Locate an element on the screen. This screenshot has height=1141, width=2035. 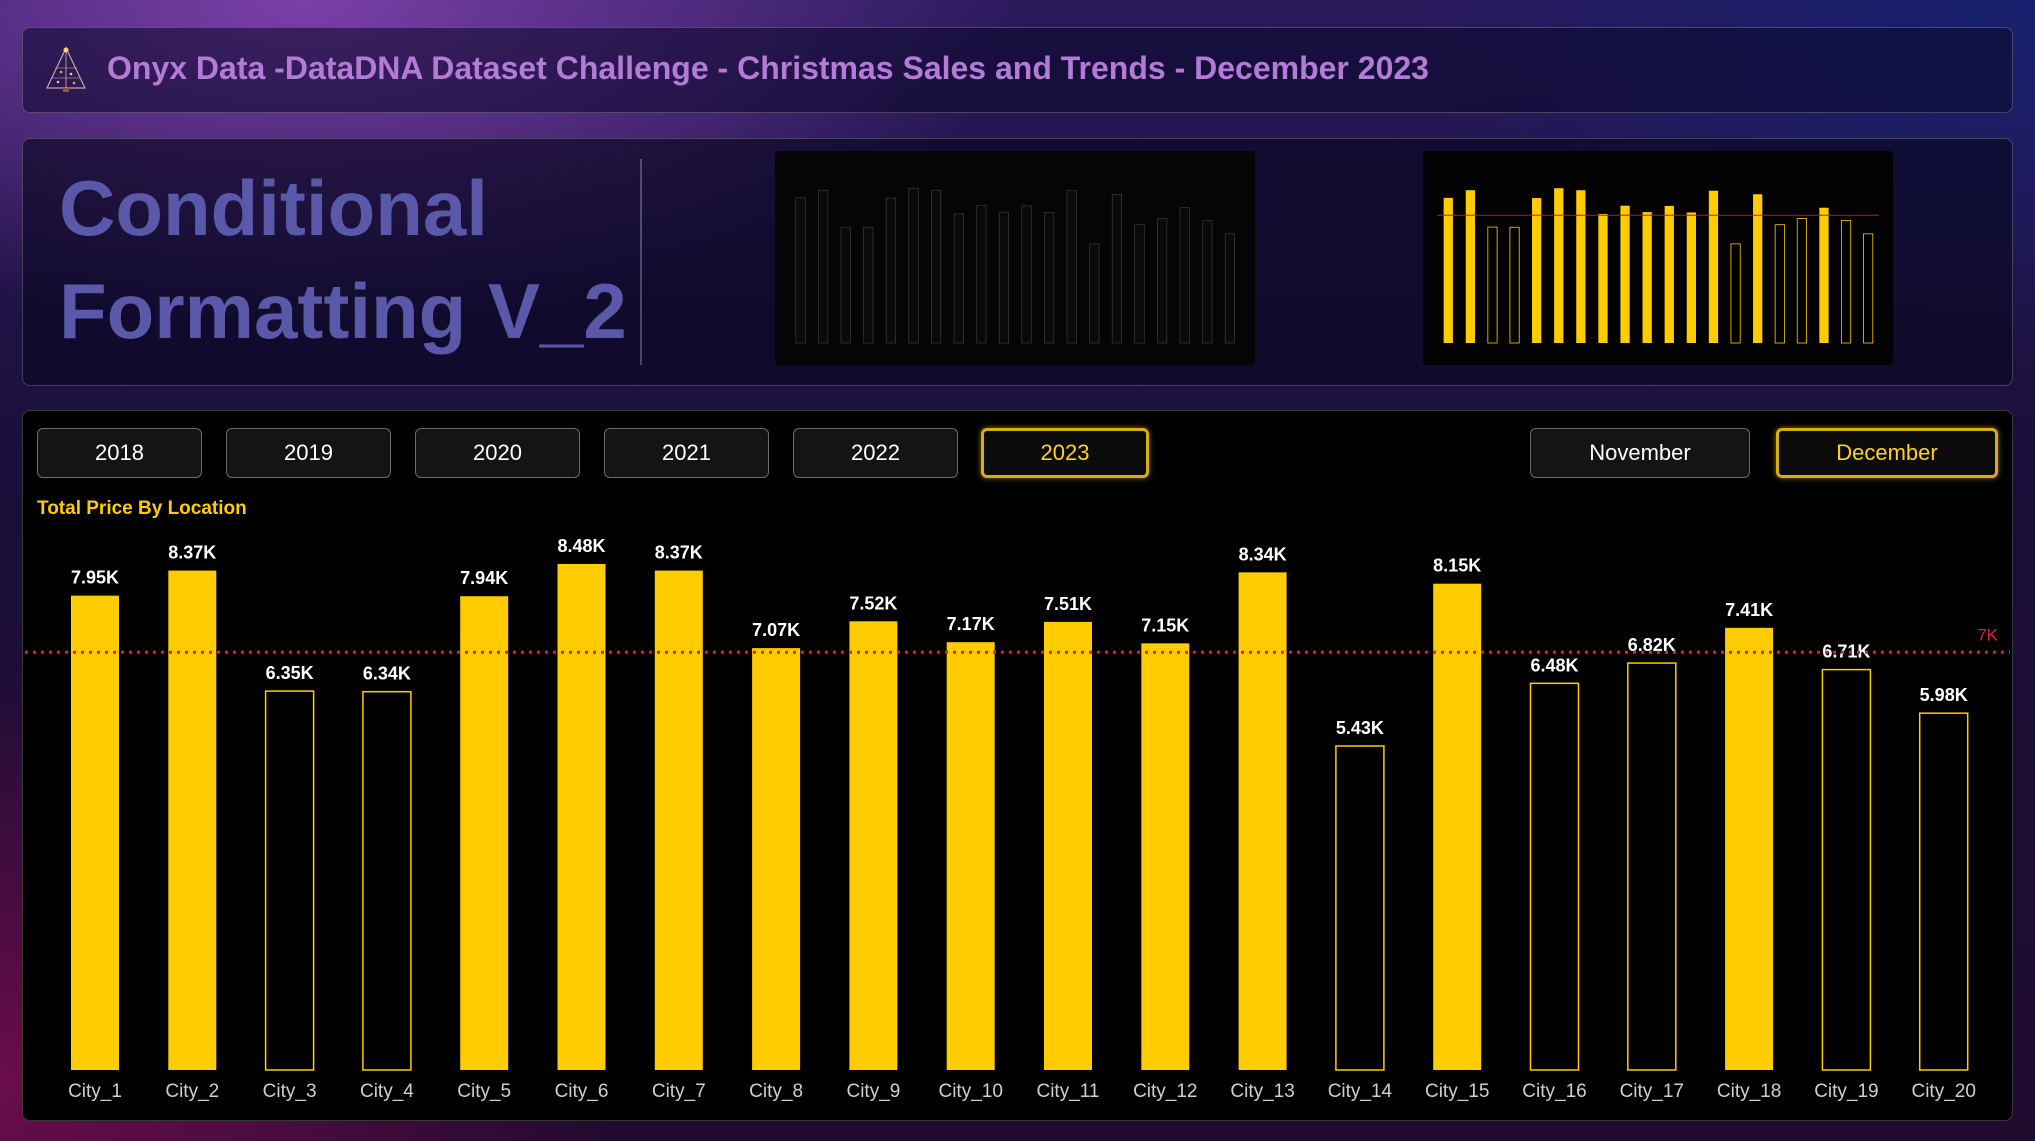
year-button-2022: 2022 is located at coordinates (875, 453).